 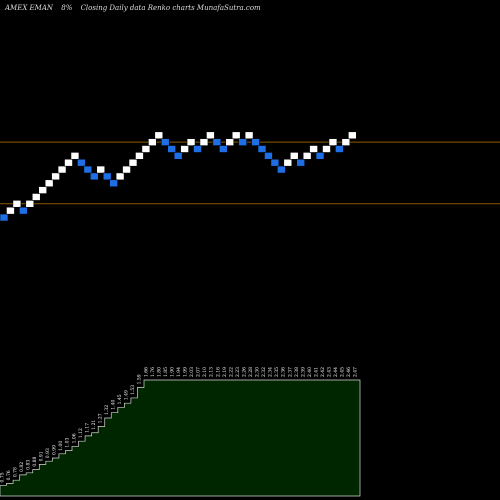 What do you see at coordinates (29, 8) in the screenshot?
I see `ticker-label: AMEX EMAN` at bounding box center [29, 8].